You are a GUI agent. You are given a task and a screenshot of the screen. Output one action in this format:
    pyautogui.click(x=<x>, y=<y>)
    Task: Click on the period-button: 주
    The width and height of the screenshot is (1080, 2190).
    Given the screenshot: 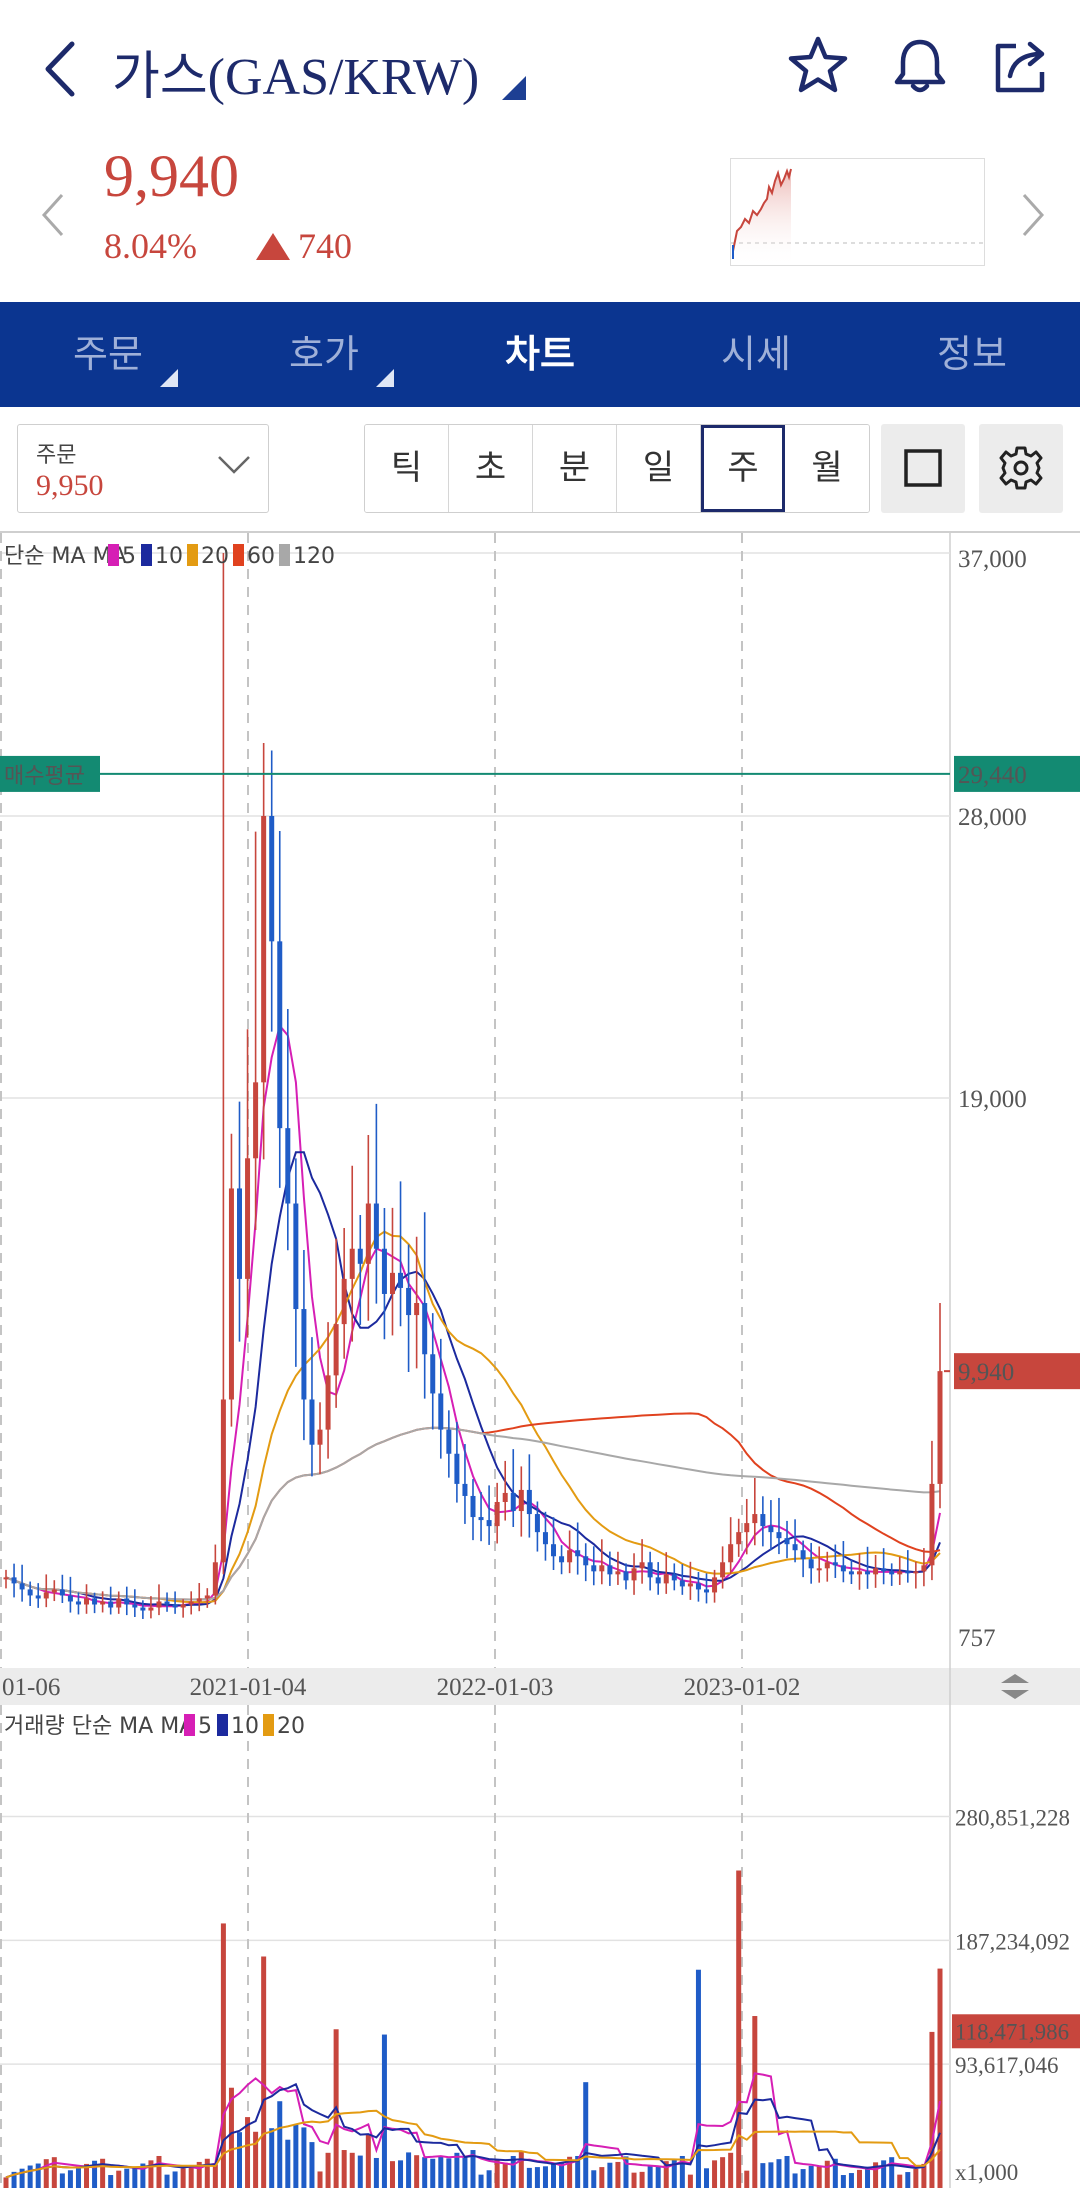 What is the action you would take?
    pyautogui.click(x=743, y=468)
    